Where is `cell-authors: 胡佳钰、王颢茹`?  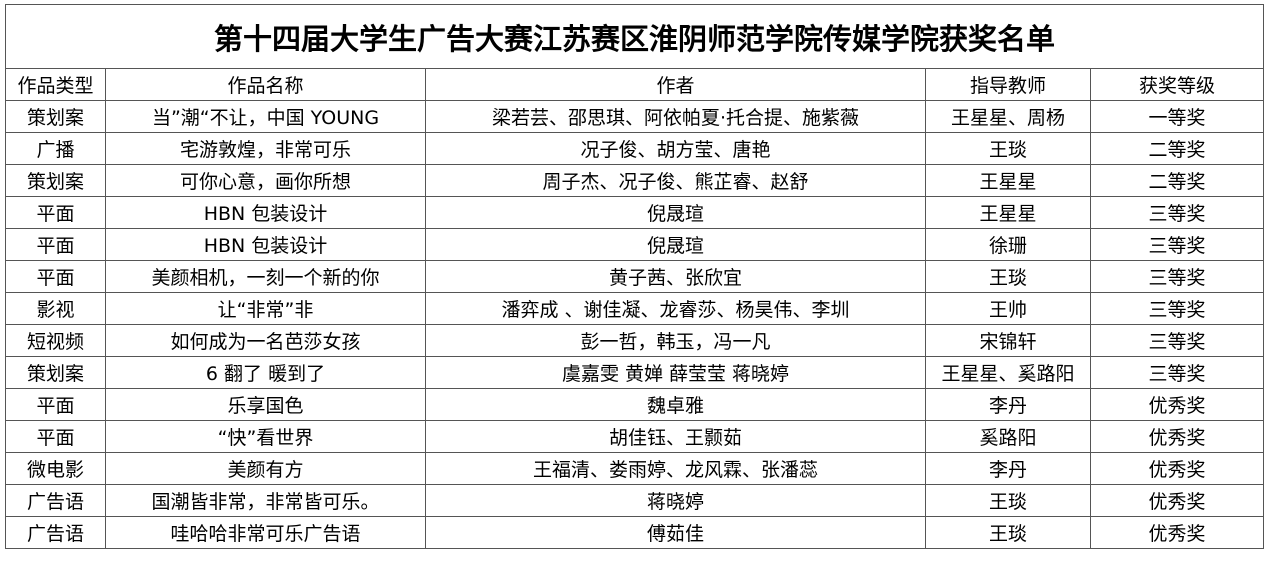 cell-authors: 胡佳钰、王颢茹 is located at coordinates (675, 436).